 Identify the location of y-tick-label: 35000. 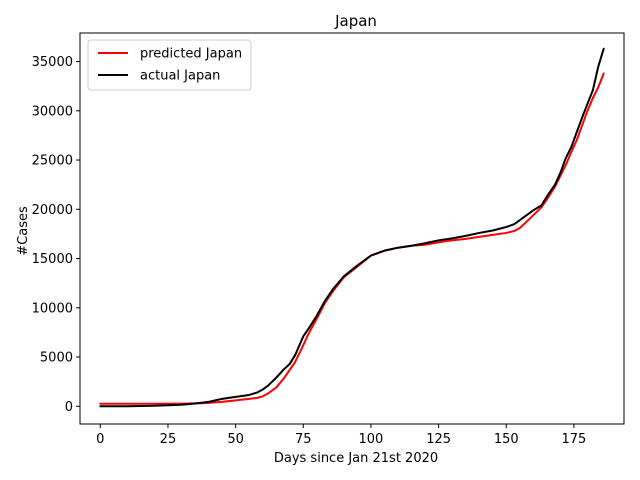
(52, 62).